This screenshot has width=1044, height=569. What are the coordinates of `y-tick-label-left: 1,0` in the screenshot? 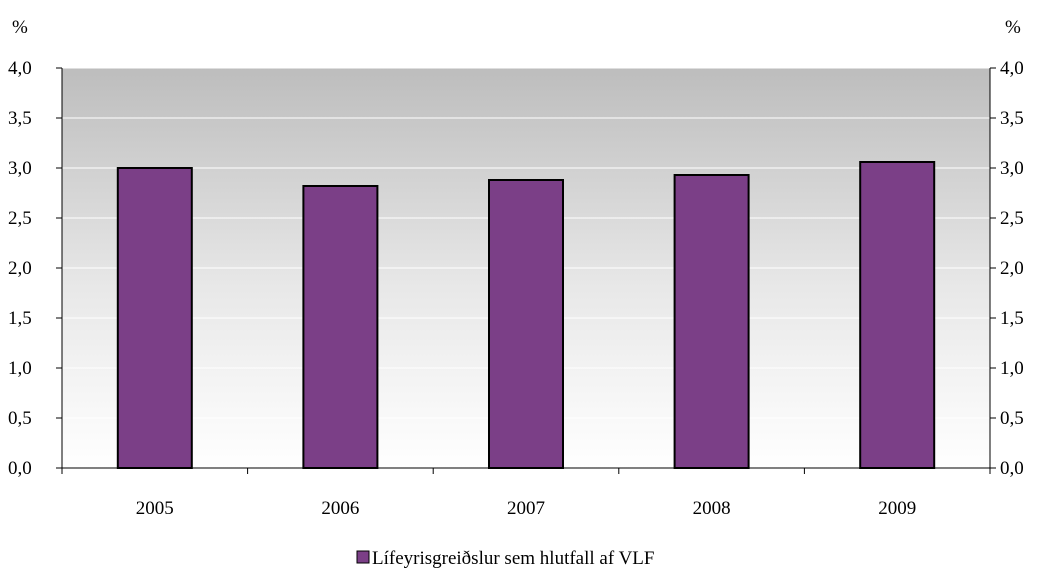 It's located at (20, 368).